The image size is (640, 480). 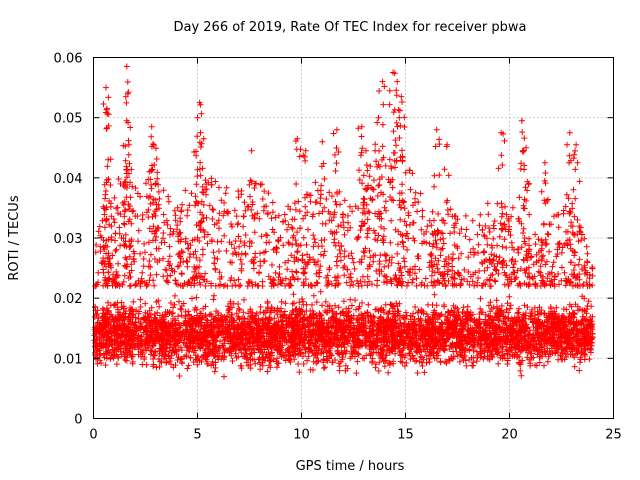 What do you see at coordinates (68, 179) in the screenshot?
I see `y-tick-label: 0.04` at bounding box center [68, 179].